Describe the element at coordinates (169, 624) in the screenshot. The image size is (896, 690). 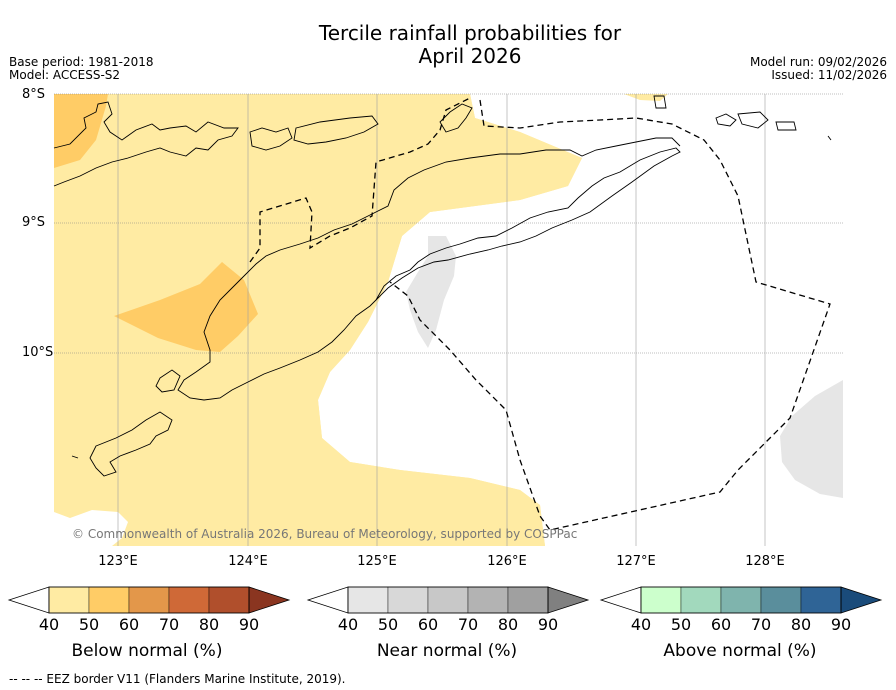
I see `colorbar-below-tick-70: 70` at that location.